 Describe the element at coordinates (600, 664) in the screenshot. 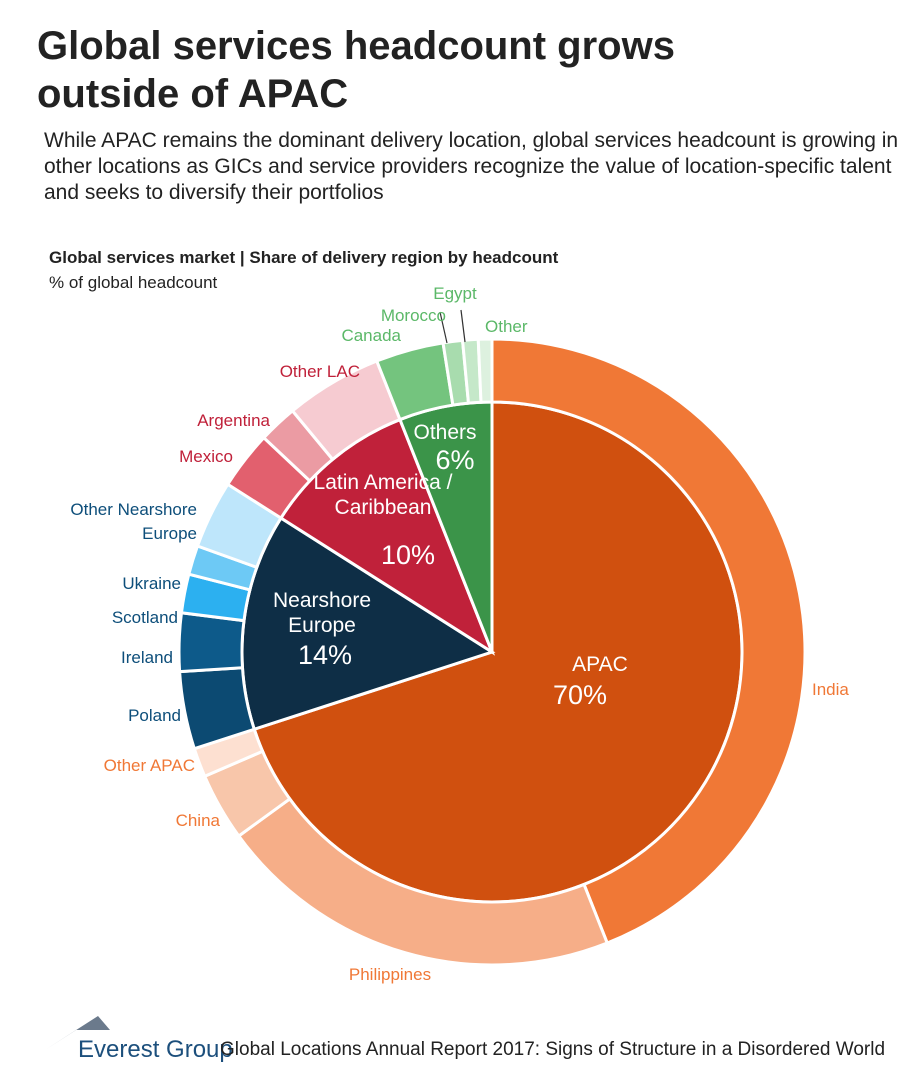

I see `slice-label: APAC` at that location.